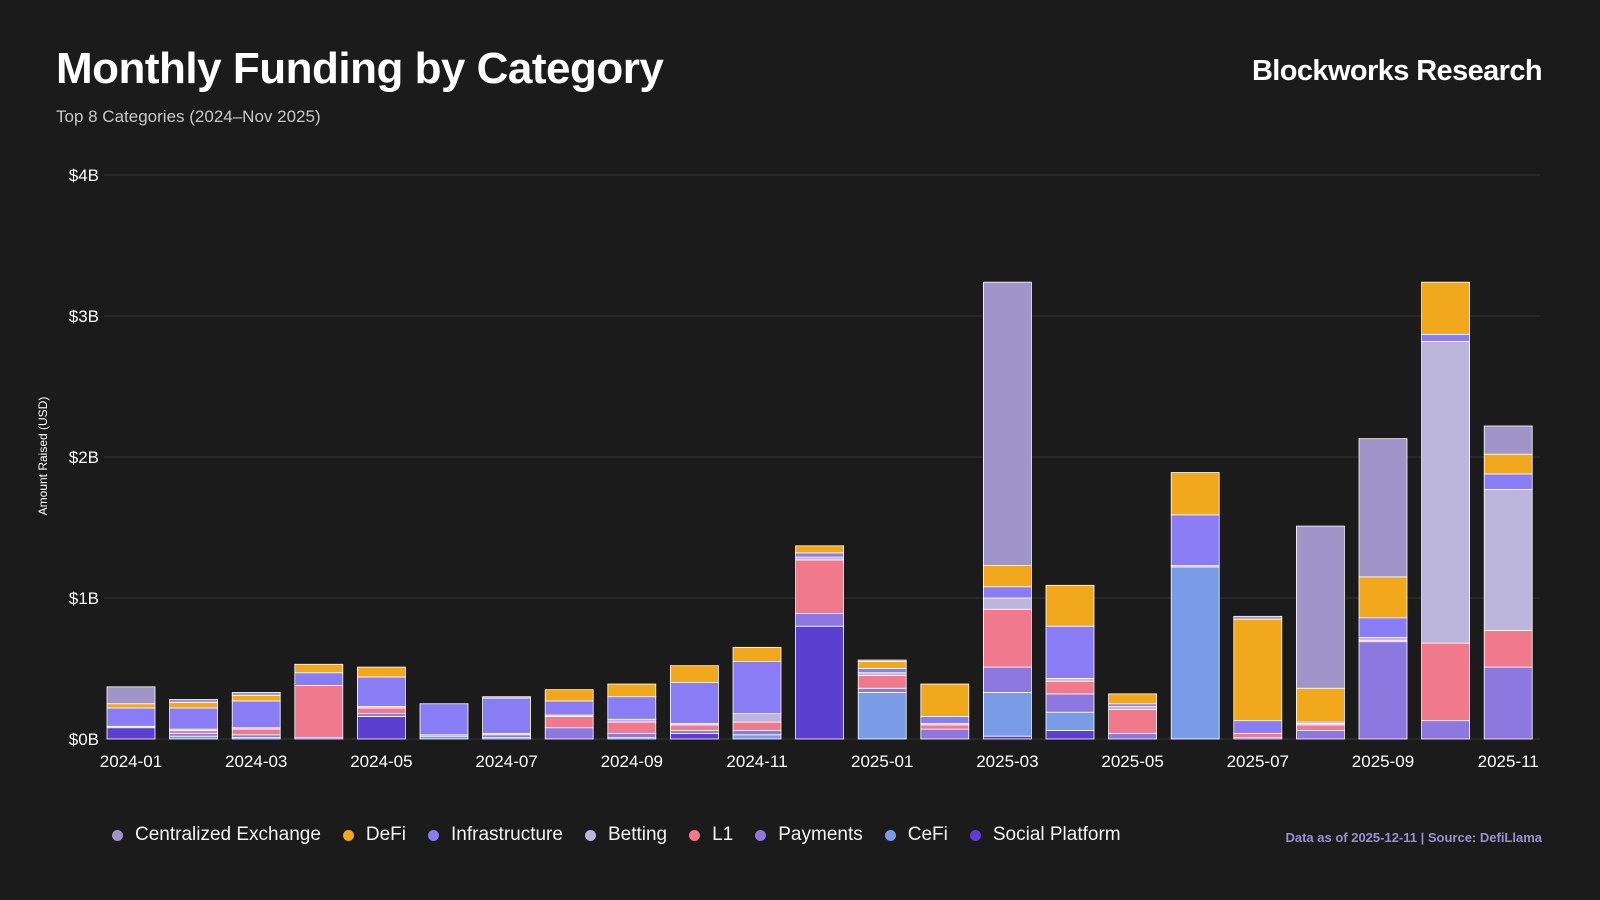 Image resolution: width=1600 pixels, height=900 pixels. What do you see at coordinates (927, 834) in the screenshot?
I see `legend-label: CeFi` at bounding box center [927, 834].